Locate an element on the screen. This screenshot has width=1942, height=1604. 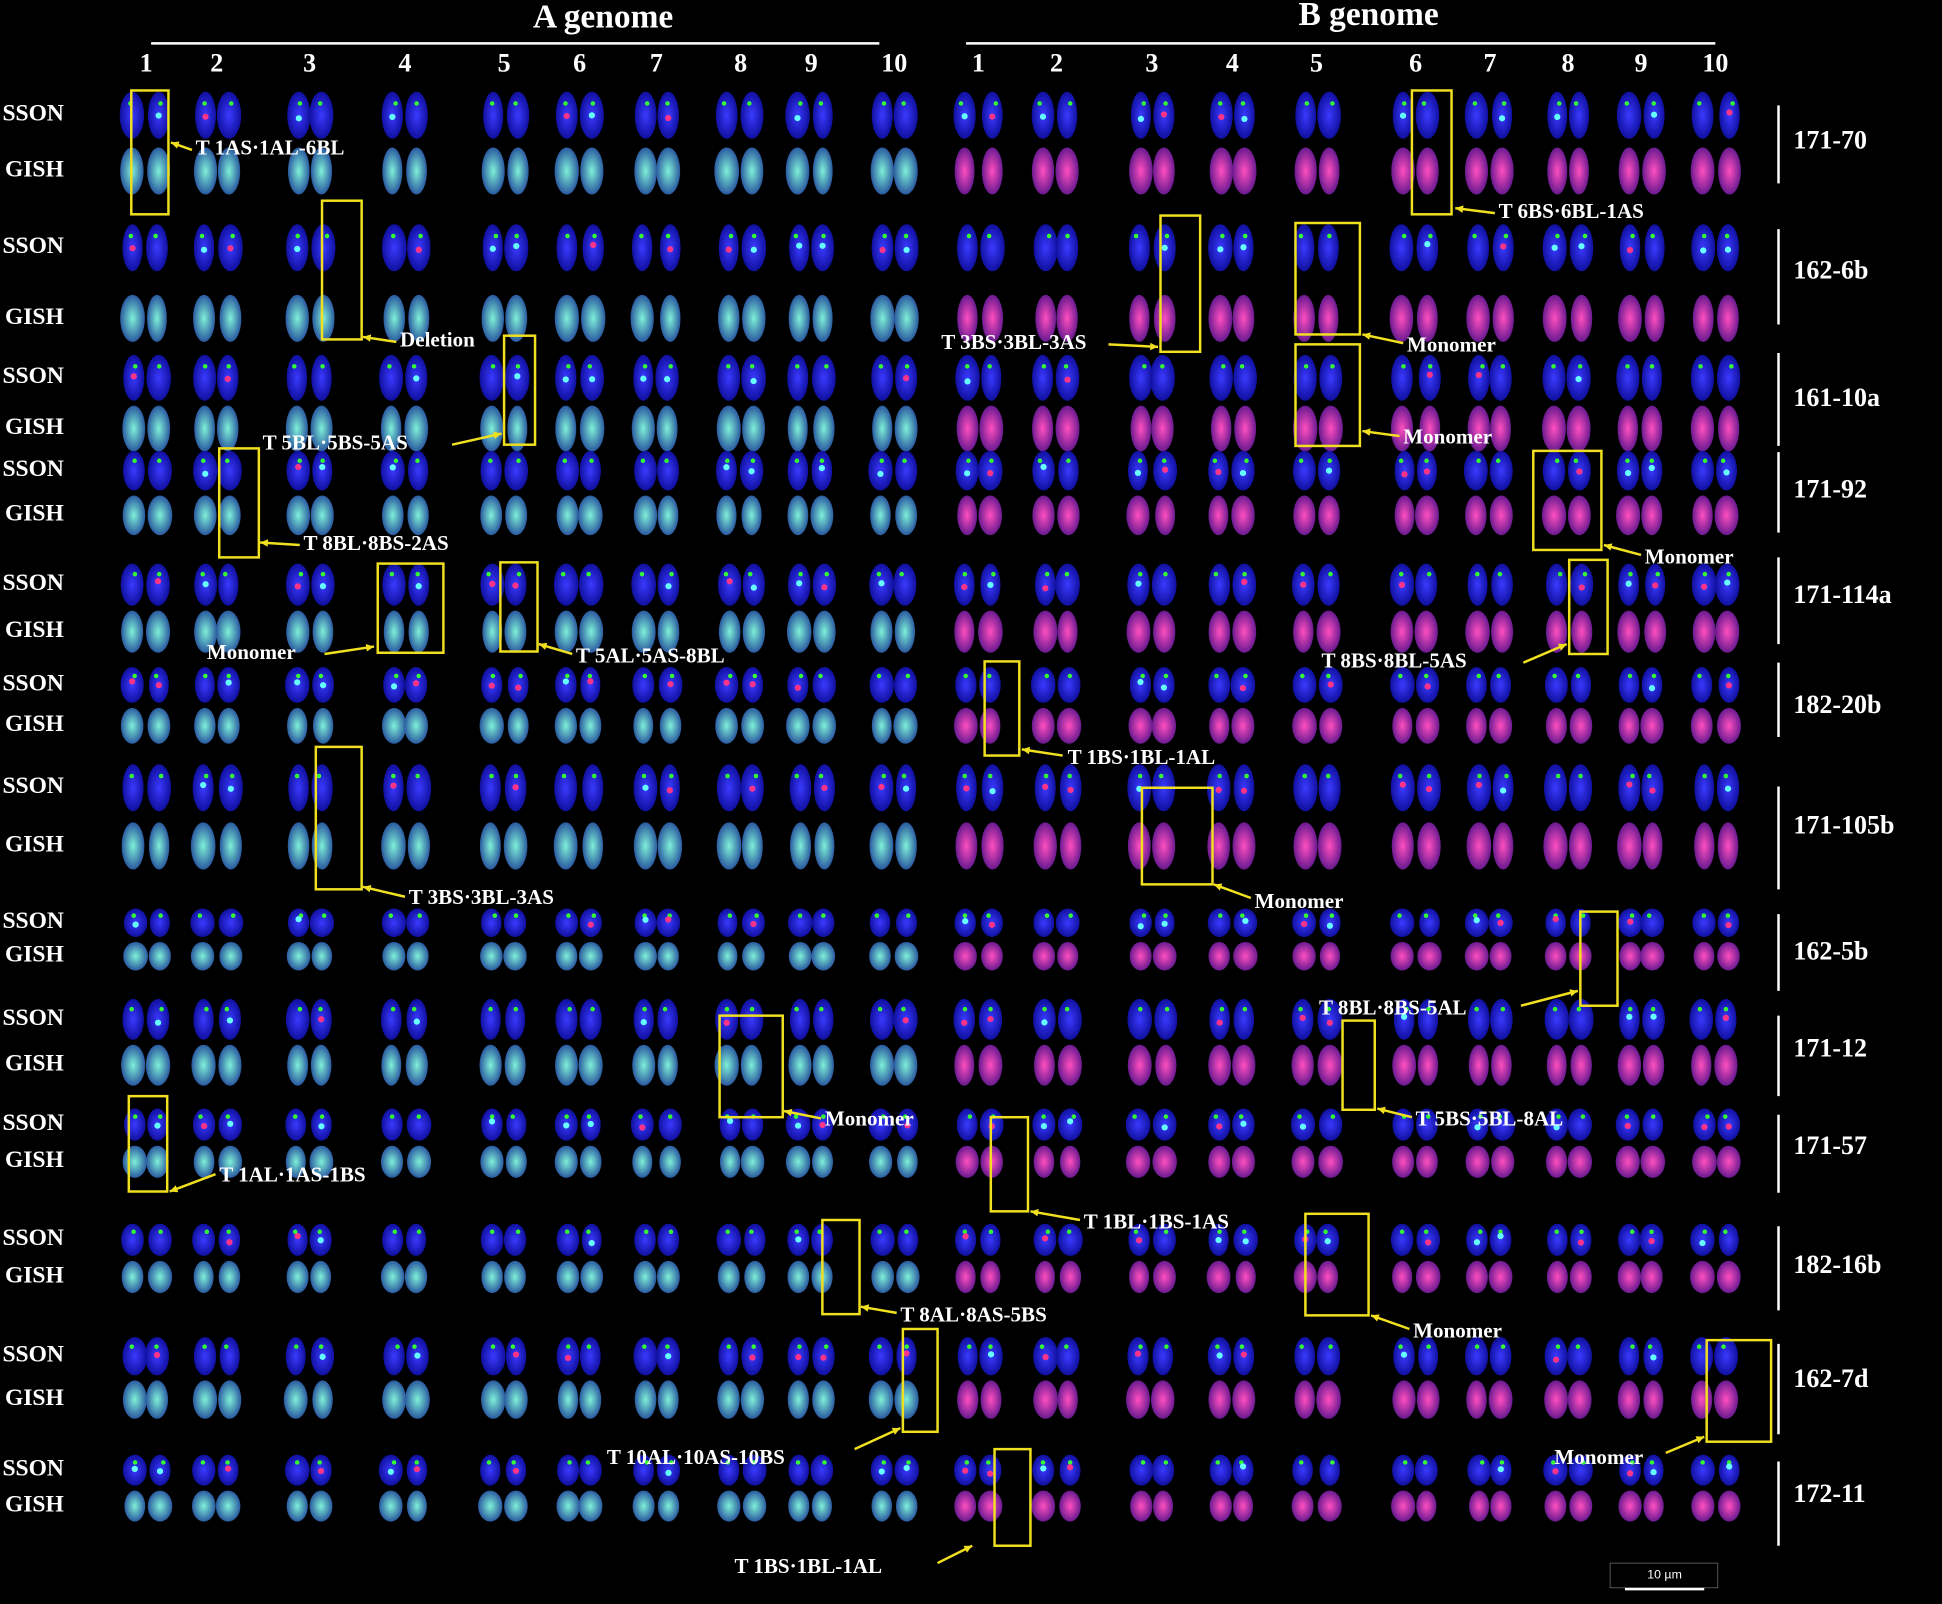
column-number: 8 is located at coordinates (1567, 63).